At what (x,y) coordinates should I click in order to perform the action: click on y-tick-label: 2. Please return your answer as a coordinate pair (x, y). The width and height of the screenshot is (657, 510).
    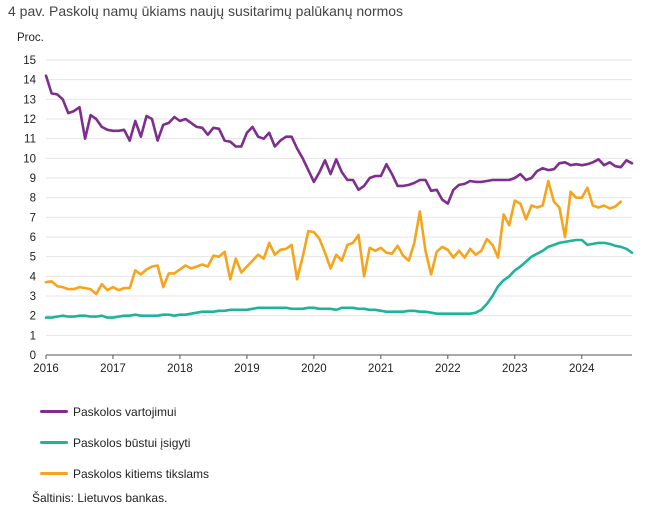
    Looking at the image, I should click on (33, 317).